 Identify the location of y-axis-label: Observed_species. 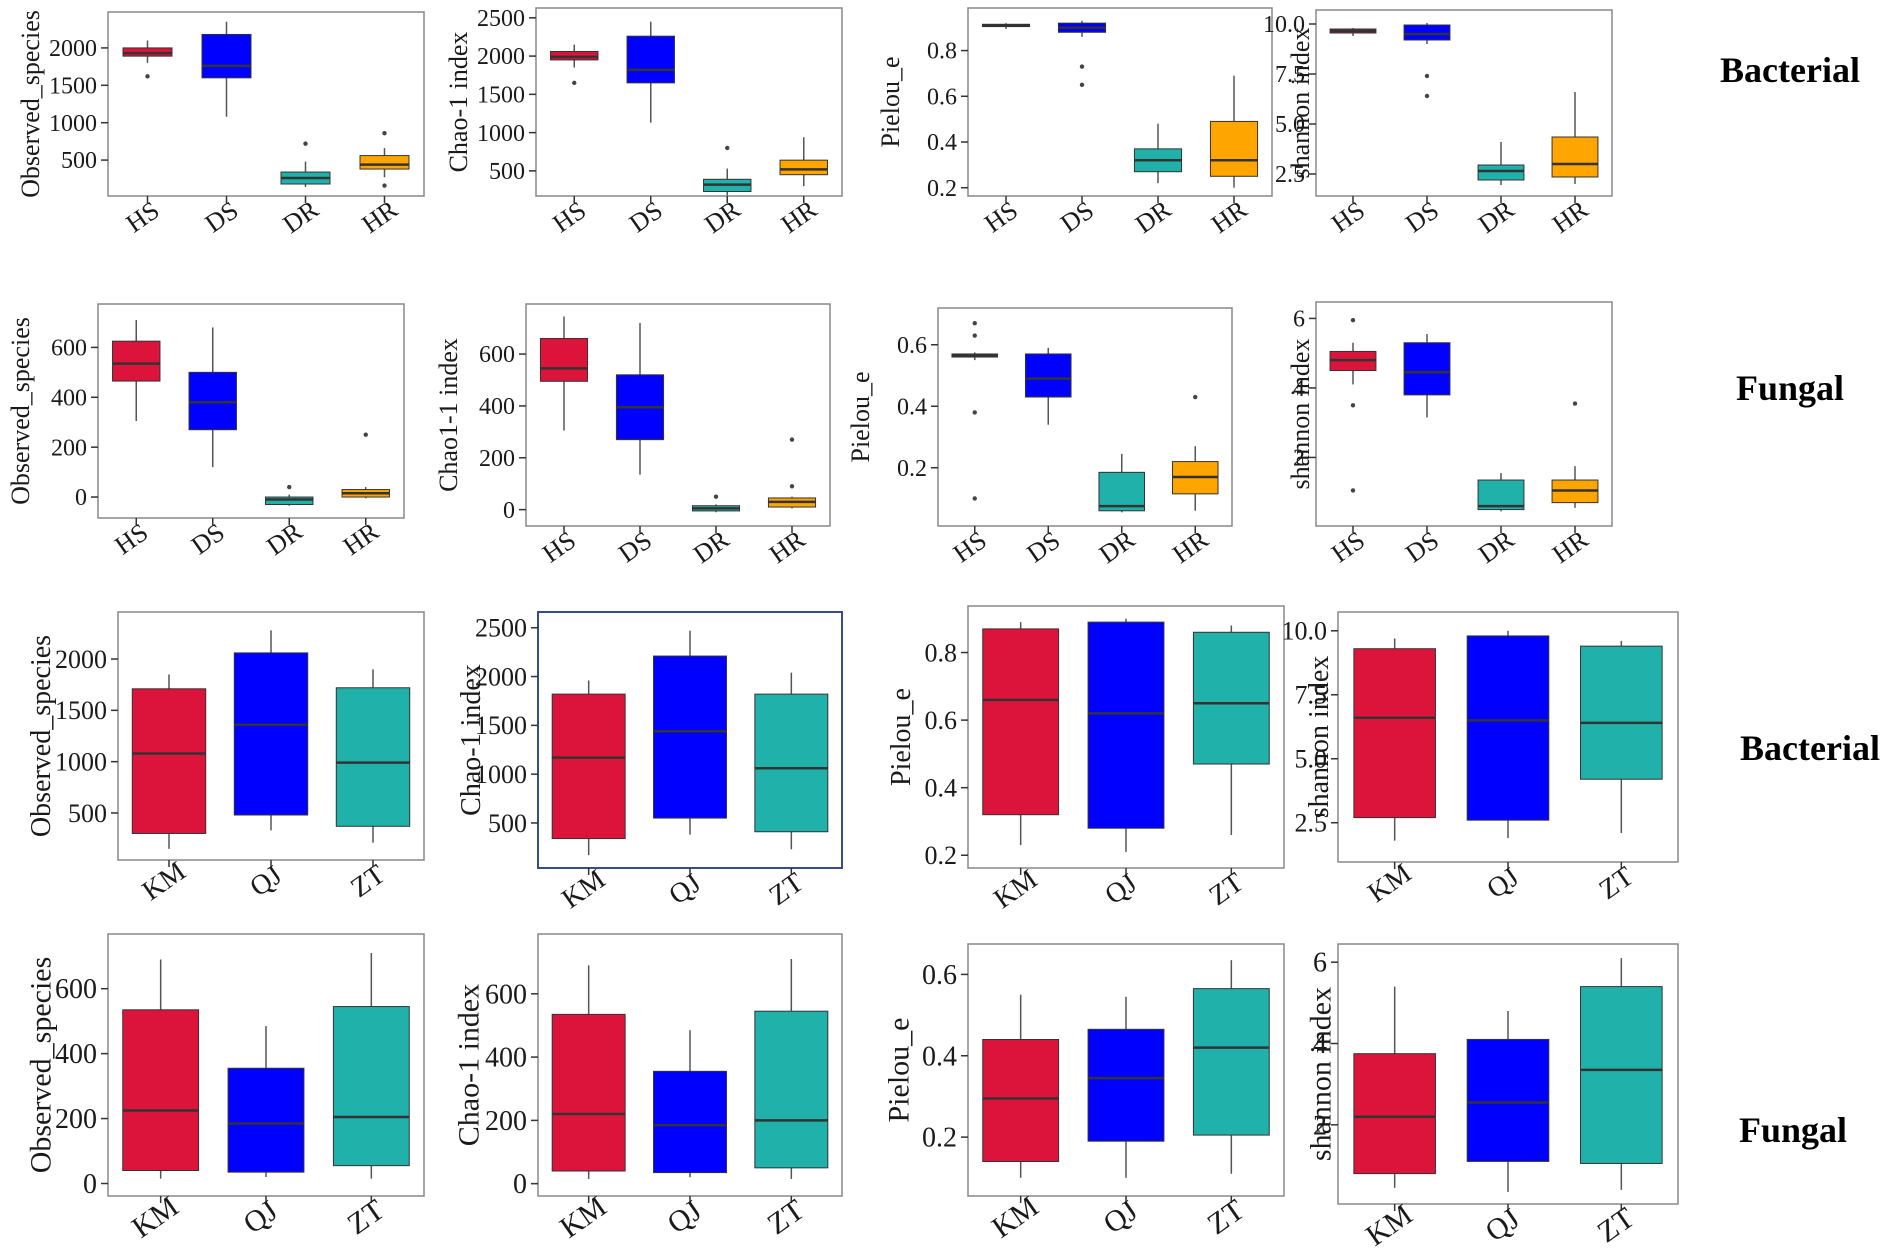
(20, 411).